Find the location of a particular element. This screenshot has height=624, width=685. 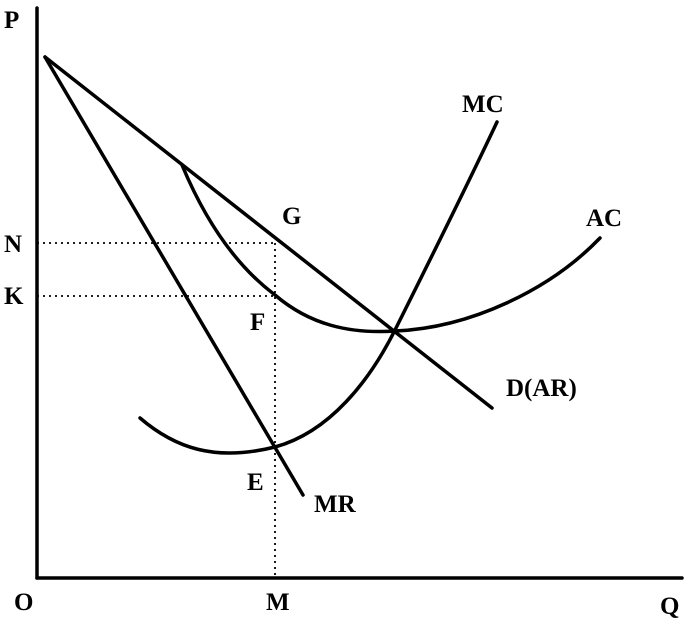

curve-label: MC is located at coordinates (483, 104).